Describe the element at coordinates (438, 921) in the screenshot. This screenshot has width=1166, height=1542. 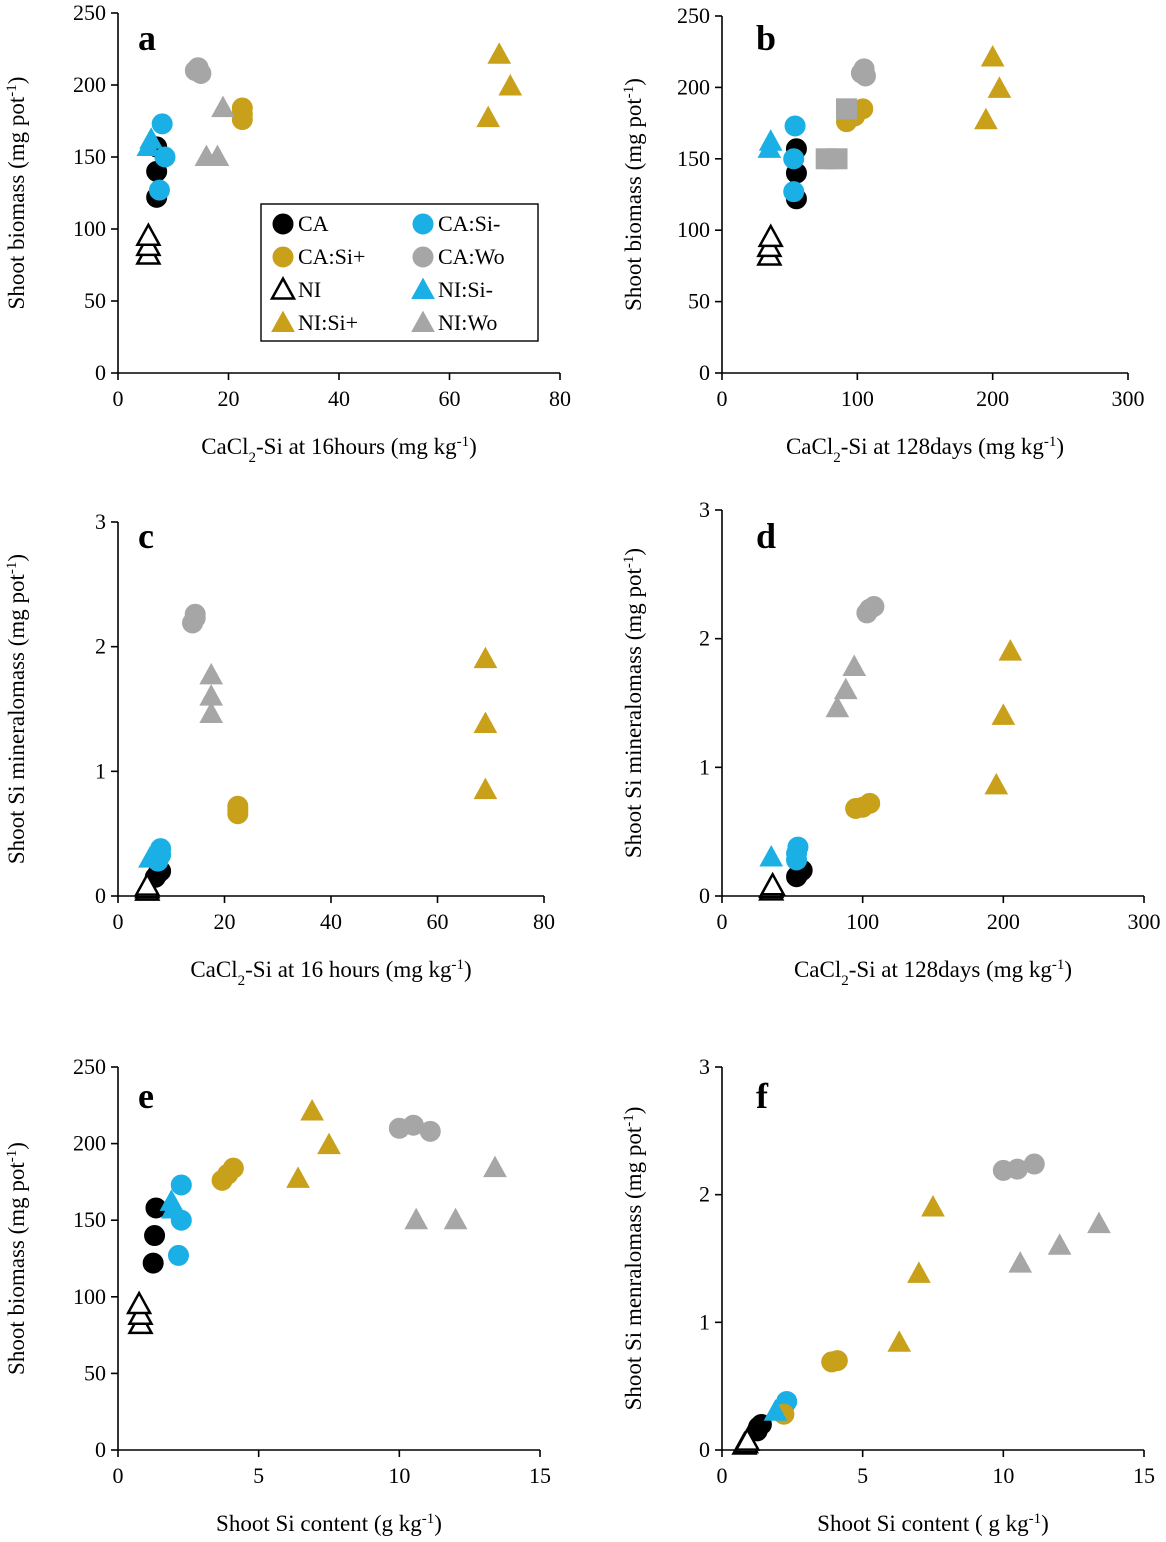
I see `x-tick-label: 60` at that location.